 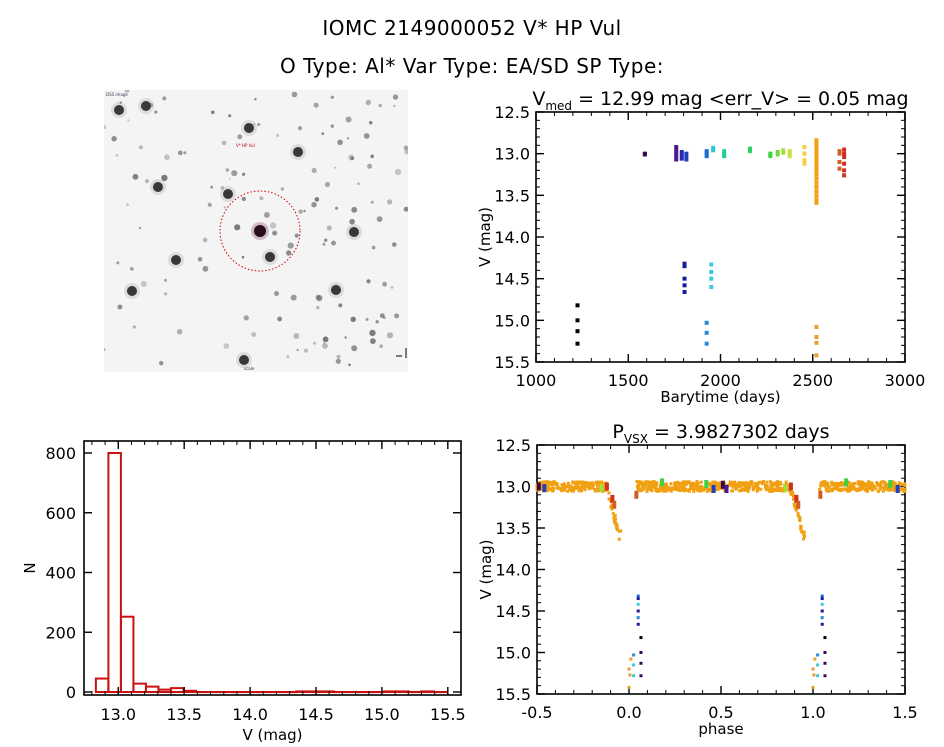 I want to click on y-tick-label: 0, so click(x=71, y=692).